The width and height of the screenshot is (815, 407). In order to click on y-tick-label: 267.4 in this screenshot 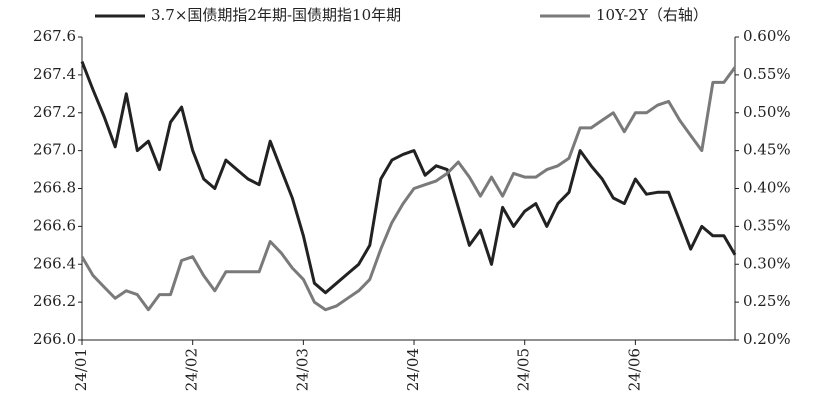, I will do `click(54, 74)`.